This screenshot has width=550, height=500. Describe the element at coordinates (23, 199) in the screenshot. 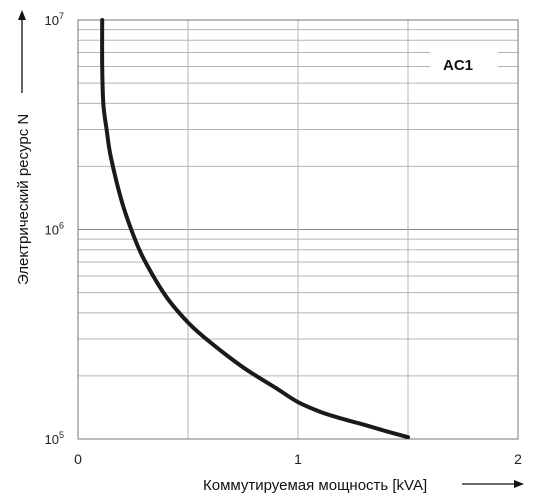

I see `y-axis-label: Электрический ресурс N` at that location.